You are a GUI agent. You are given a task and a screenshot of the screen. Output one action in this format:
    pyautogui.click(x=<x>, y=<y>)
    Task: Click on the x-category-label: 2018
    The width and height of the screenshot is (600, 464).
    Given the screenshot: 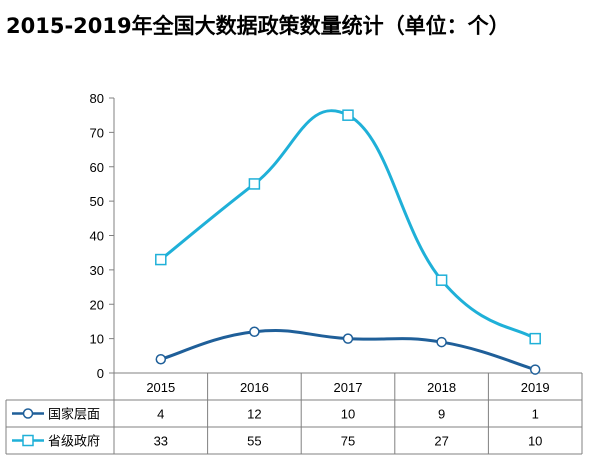 What is the action you would take?
    pyautogui.click(x=441, y=387)
    